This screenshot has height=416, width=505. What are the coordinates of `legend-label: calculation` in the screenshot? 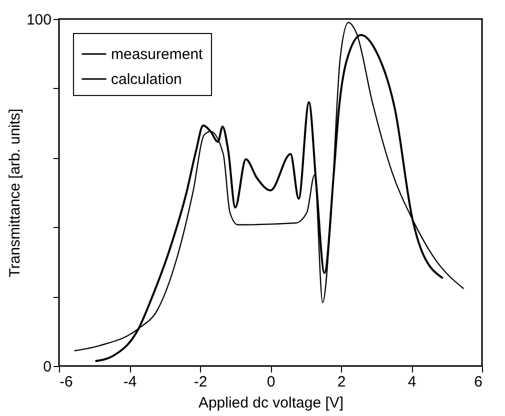 It's located at (146, 79).